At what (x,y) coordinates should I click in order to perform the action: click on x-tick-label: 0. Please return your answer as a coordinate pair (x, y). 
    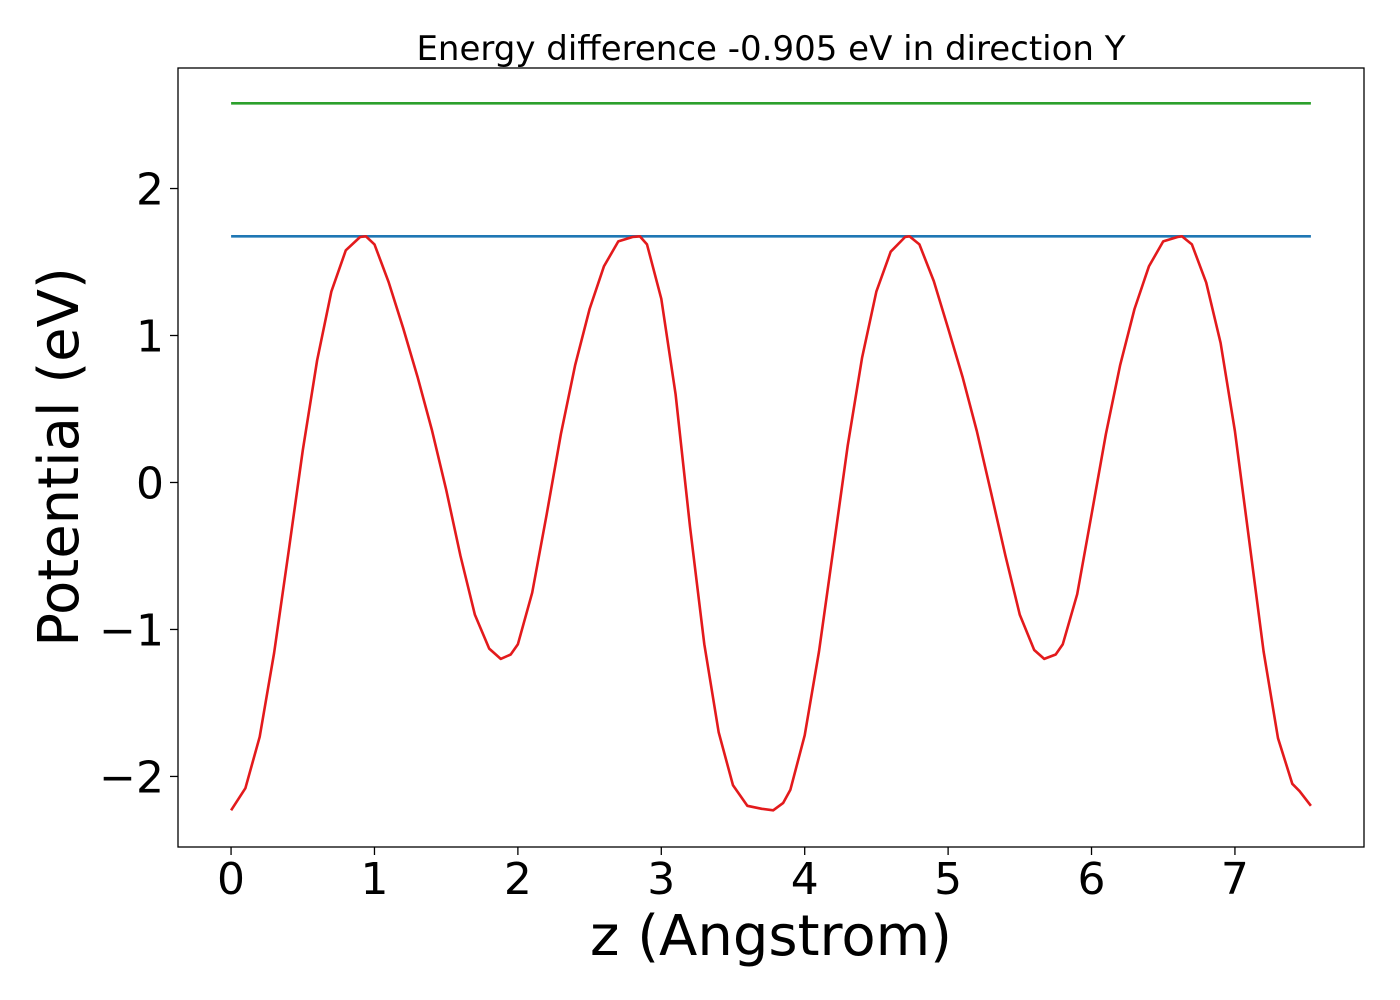
    Looking at the image, I should click on (231, 879).